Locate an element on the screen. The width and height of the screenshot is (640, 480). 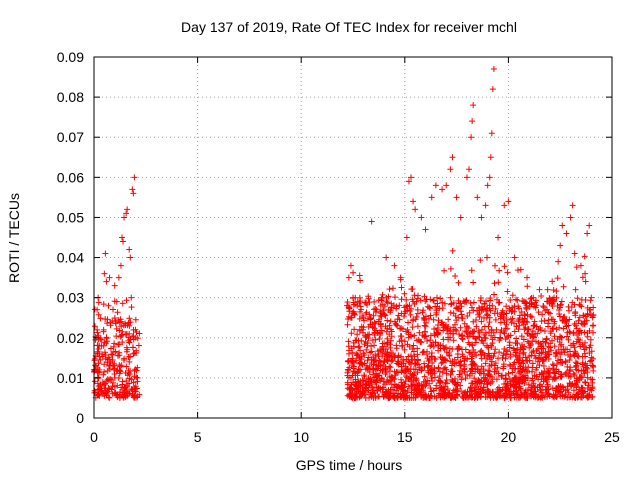
y-axis-title: ROTI / TECUs is located at coordinates (14, 238).